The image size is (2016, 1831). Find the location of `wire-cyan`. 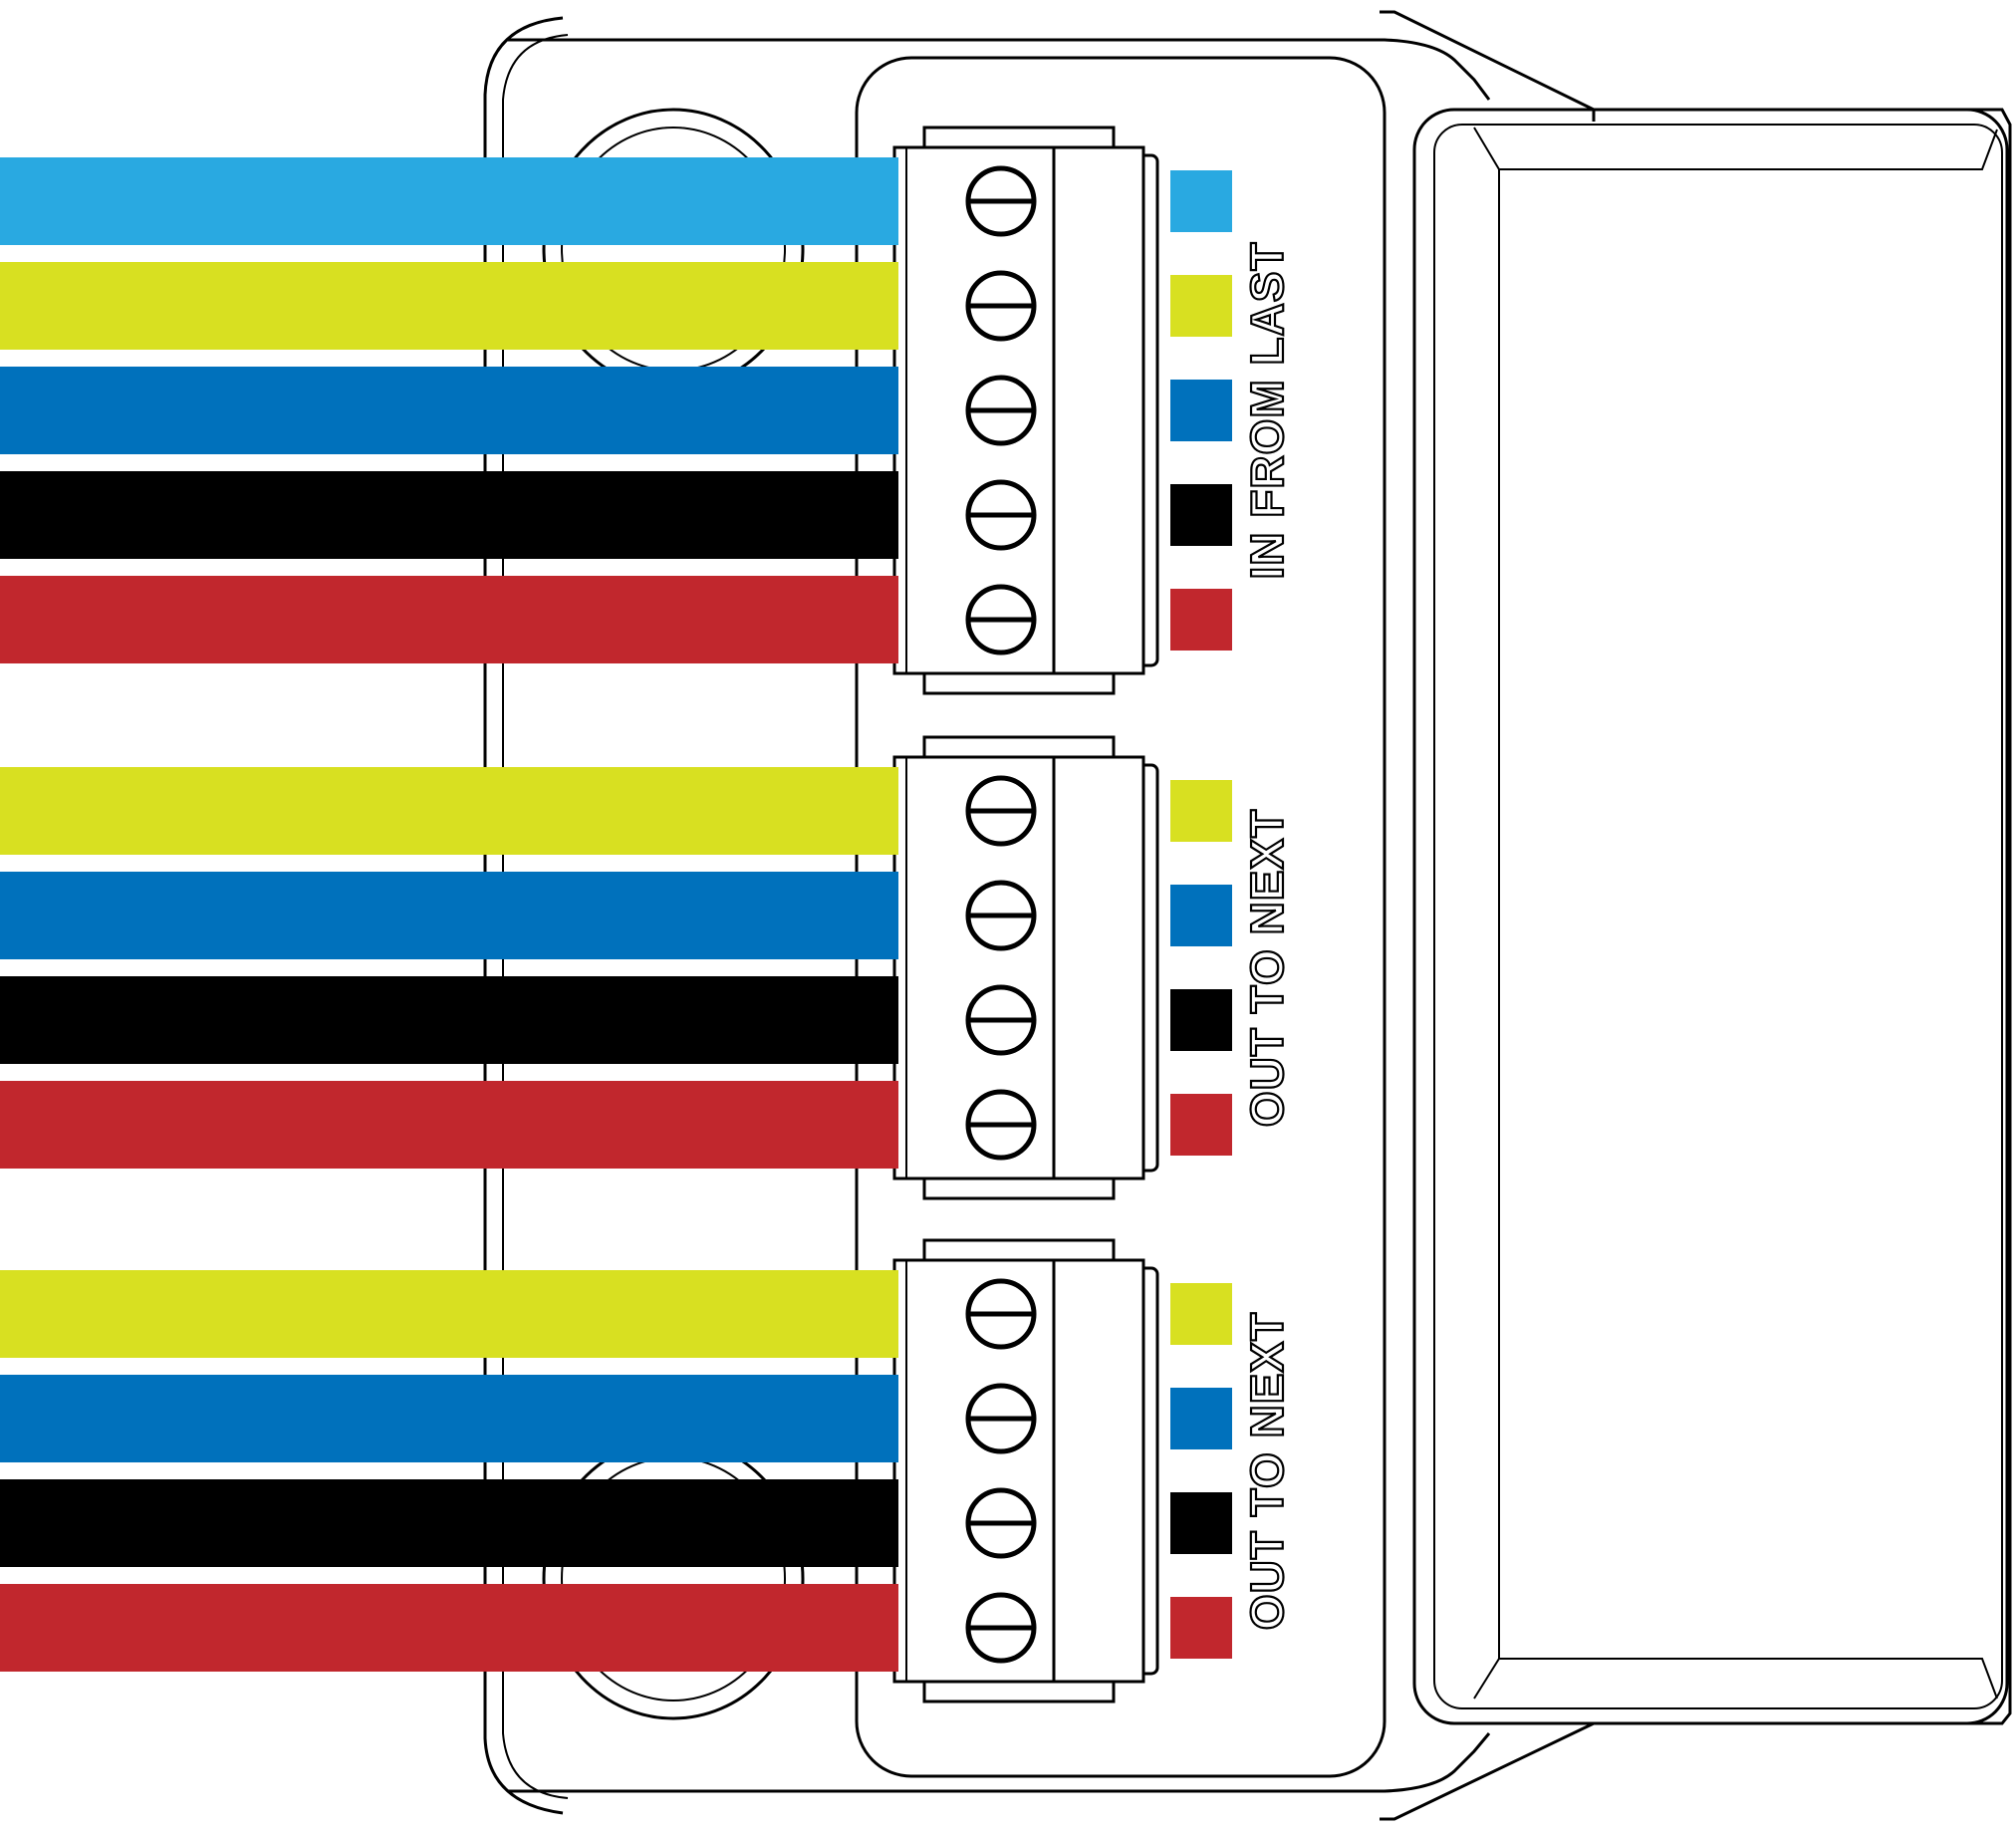

wire-cyan is located at coordinates (449, 201).